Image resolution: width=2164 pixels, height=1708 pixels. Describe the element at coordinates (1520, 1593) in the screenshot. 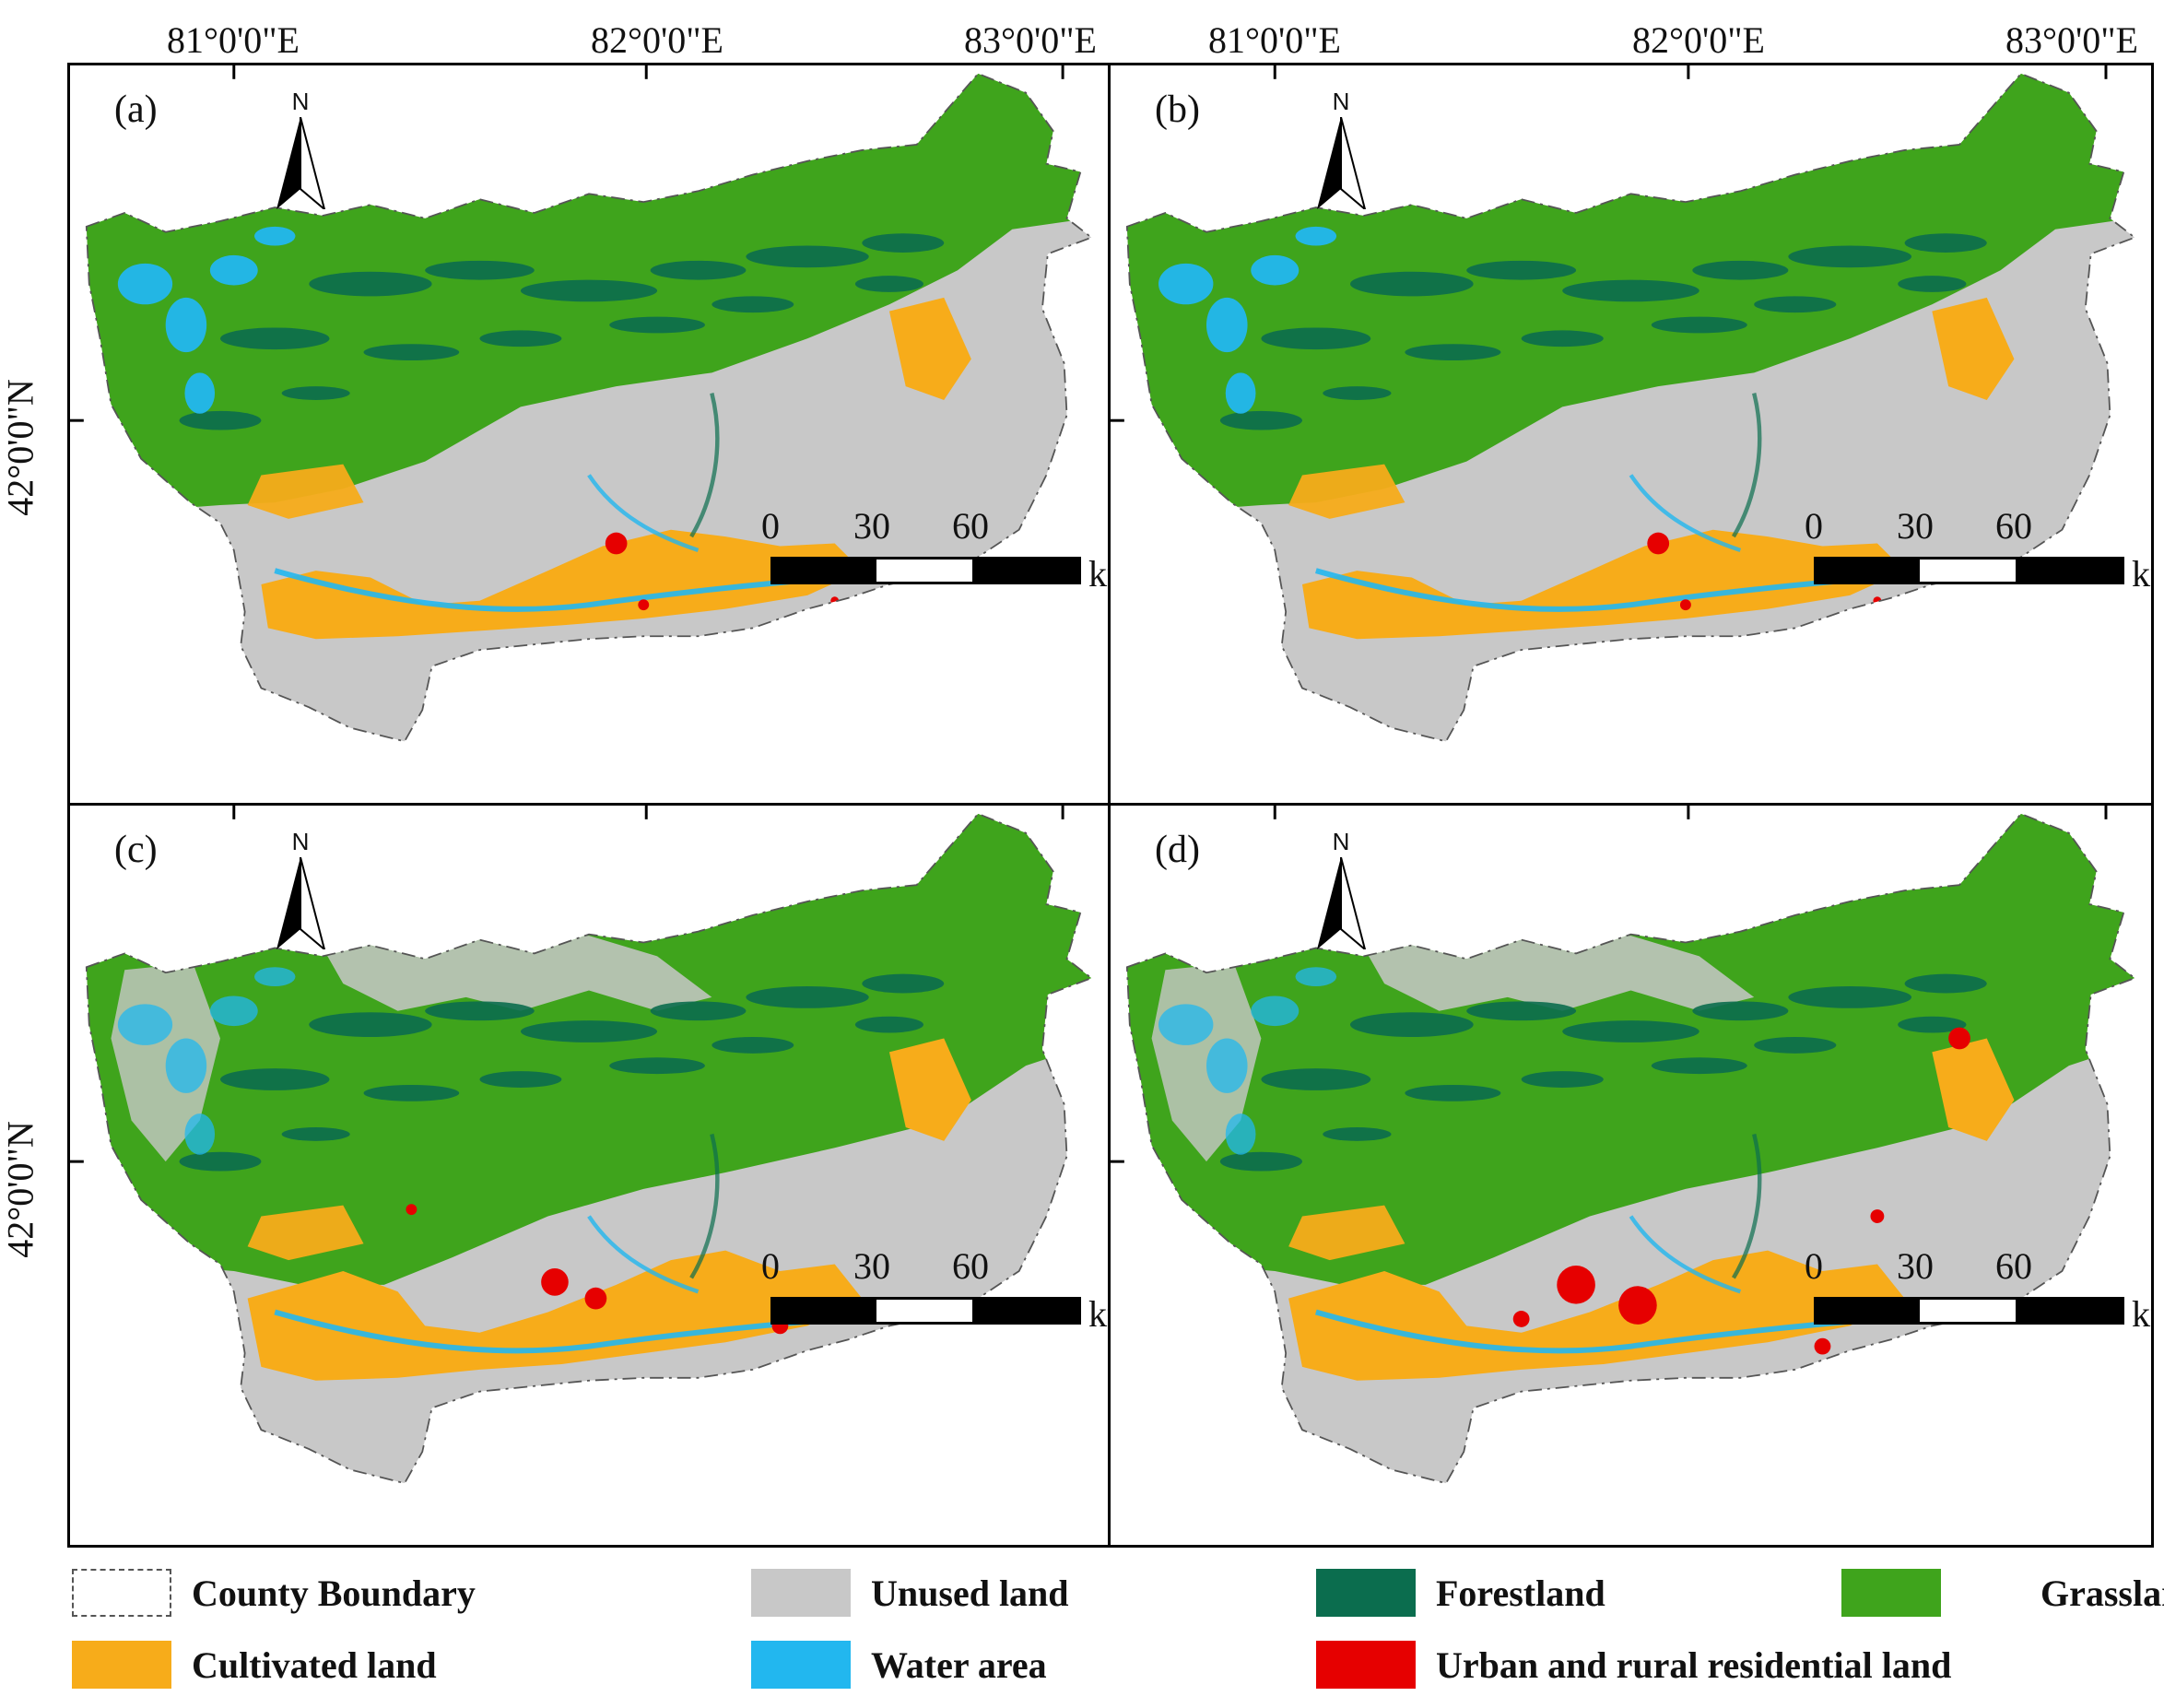

I see `legend-label: Forestland` at that location.